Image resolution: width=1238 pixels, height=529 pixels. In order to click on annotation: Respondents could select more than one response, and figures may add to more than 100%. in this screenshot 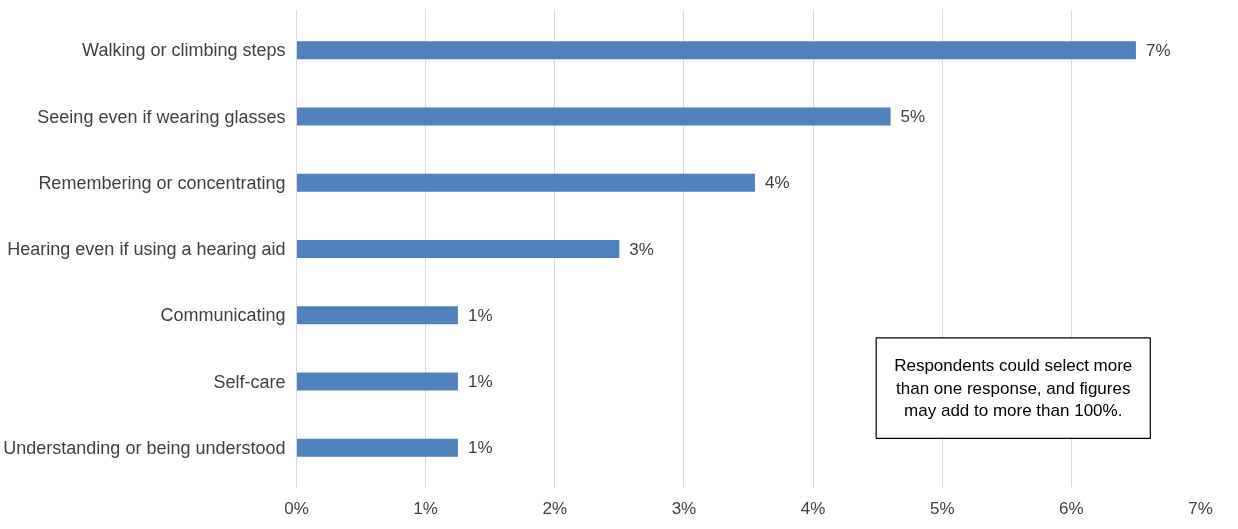, I will do `click(1013, 388)`.